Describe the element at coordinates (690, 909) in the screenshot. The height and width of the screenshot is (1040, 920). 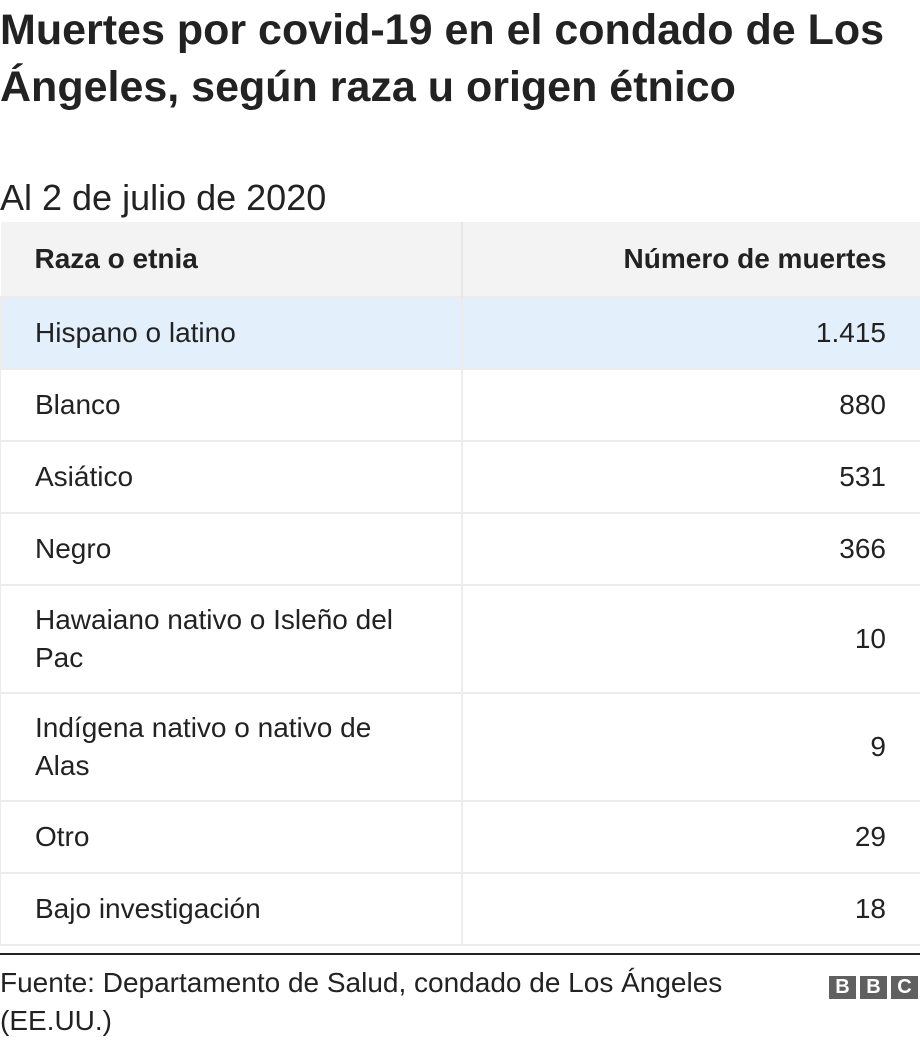
I see `row-value: 18` at that location.